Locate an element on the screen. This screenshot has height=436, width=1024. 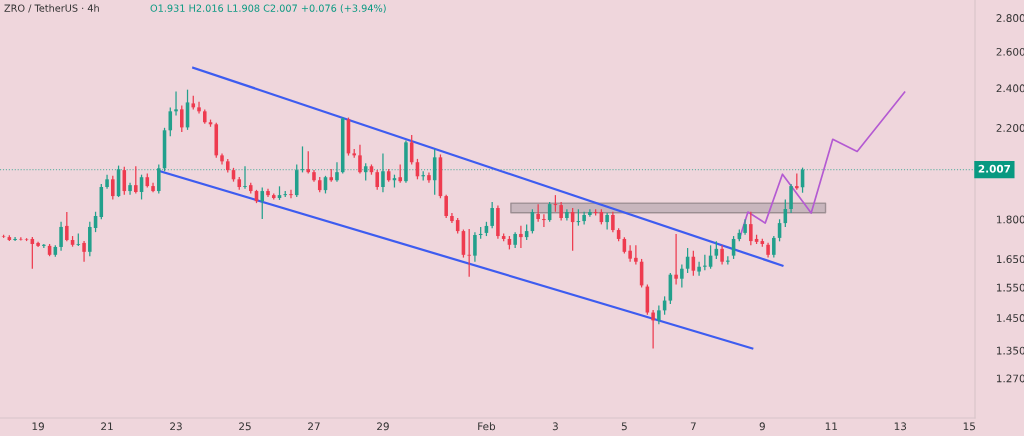
y-tick-label: 1.650 is located at coordinates (1010, 259).